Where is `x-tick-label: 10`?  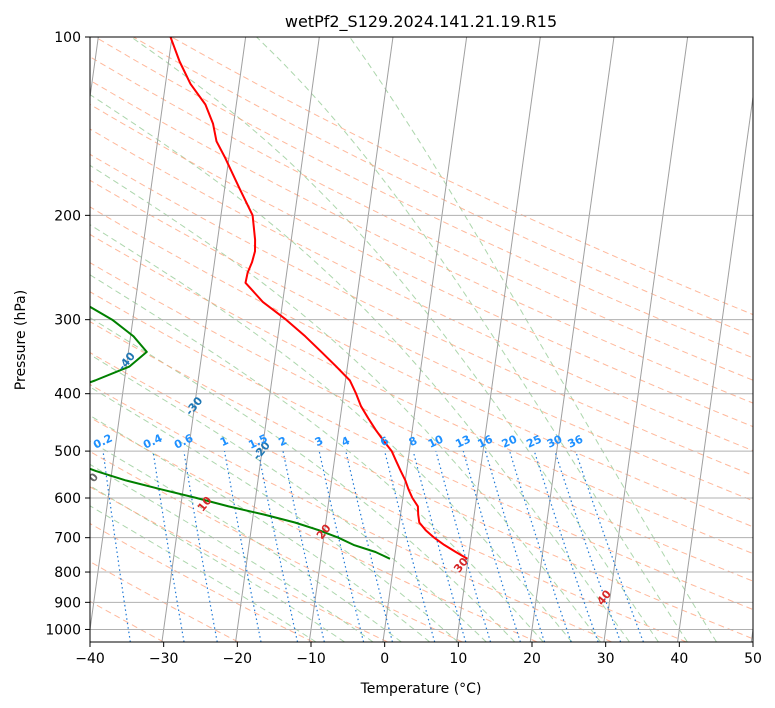
x-tick-label: 10 is located at coordinates (458, 659).